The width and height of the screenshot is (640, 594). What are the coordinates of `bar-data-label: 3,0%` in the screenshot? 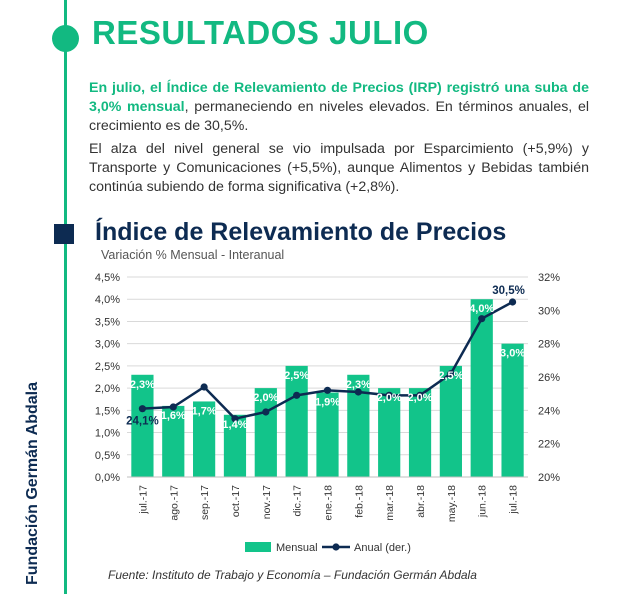 It's located at (512, 354).